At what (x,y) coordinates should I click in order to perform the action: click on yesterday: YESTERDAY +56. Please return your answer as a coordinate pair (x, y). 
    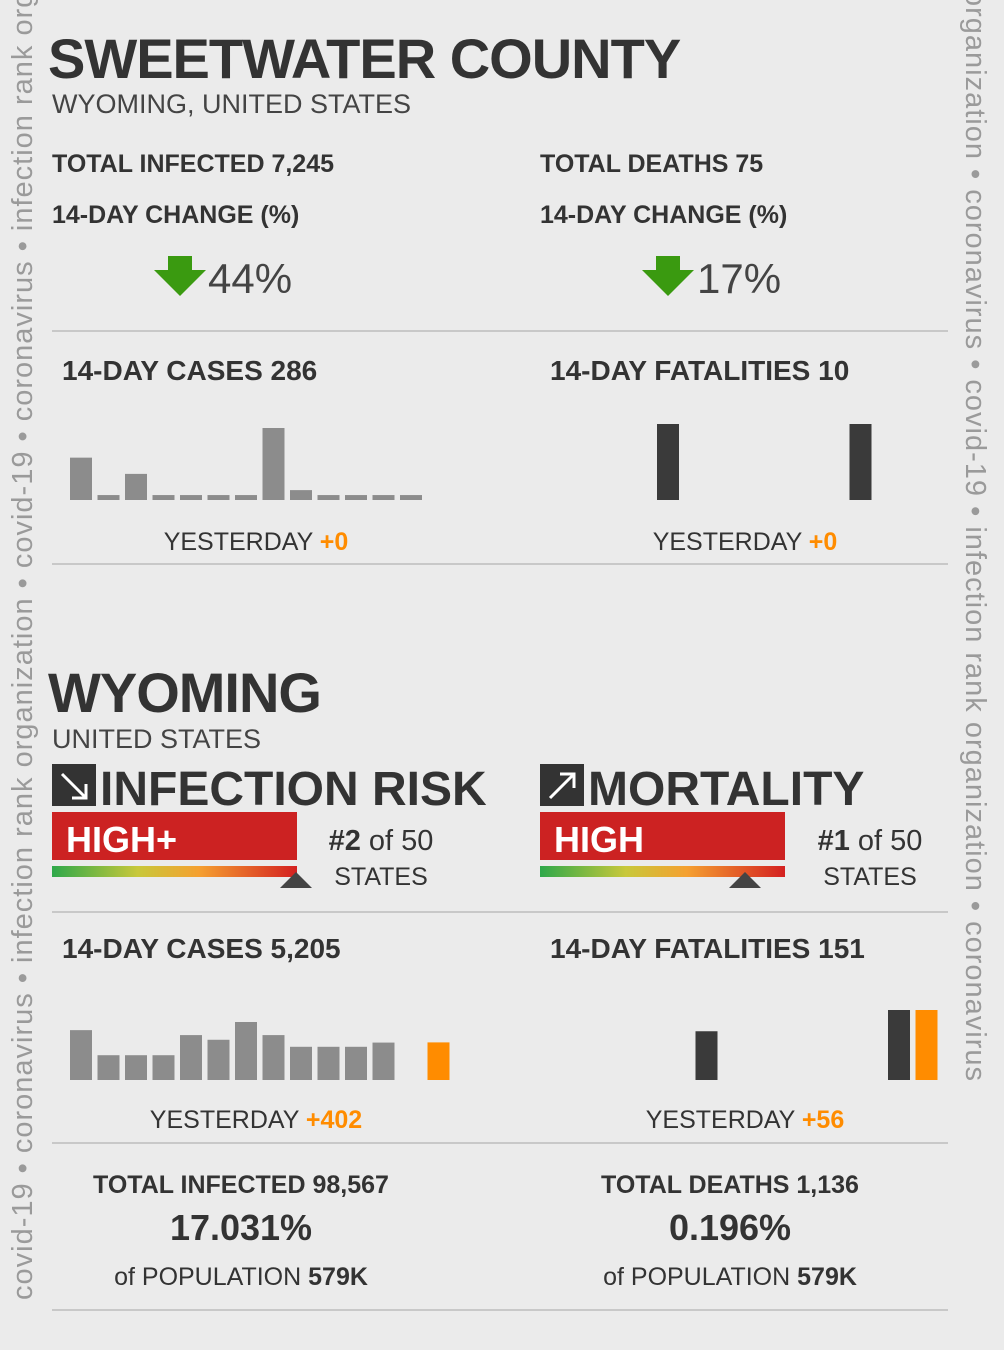
    Looking at the image, I should click on (745, 1120).